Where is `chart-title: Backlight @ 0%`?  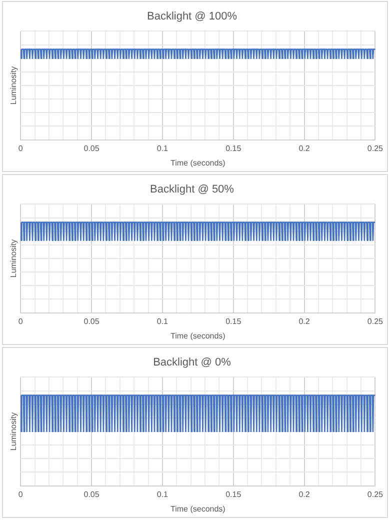 chart-title: Backlight @ 0% is located at coordinates (192, 362).